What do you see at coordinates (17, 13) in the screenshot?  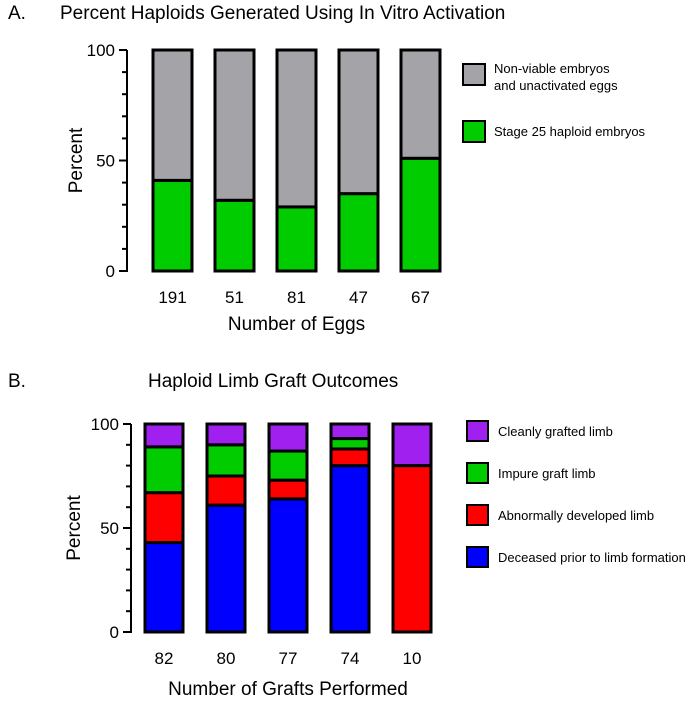 I see `panel-a-label: A.` at bounding box center [17, 13].